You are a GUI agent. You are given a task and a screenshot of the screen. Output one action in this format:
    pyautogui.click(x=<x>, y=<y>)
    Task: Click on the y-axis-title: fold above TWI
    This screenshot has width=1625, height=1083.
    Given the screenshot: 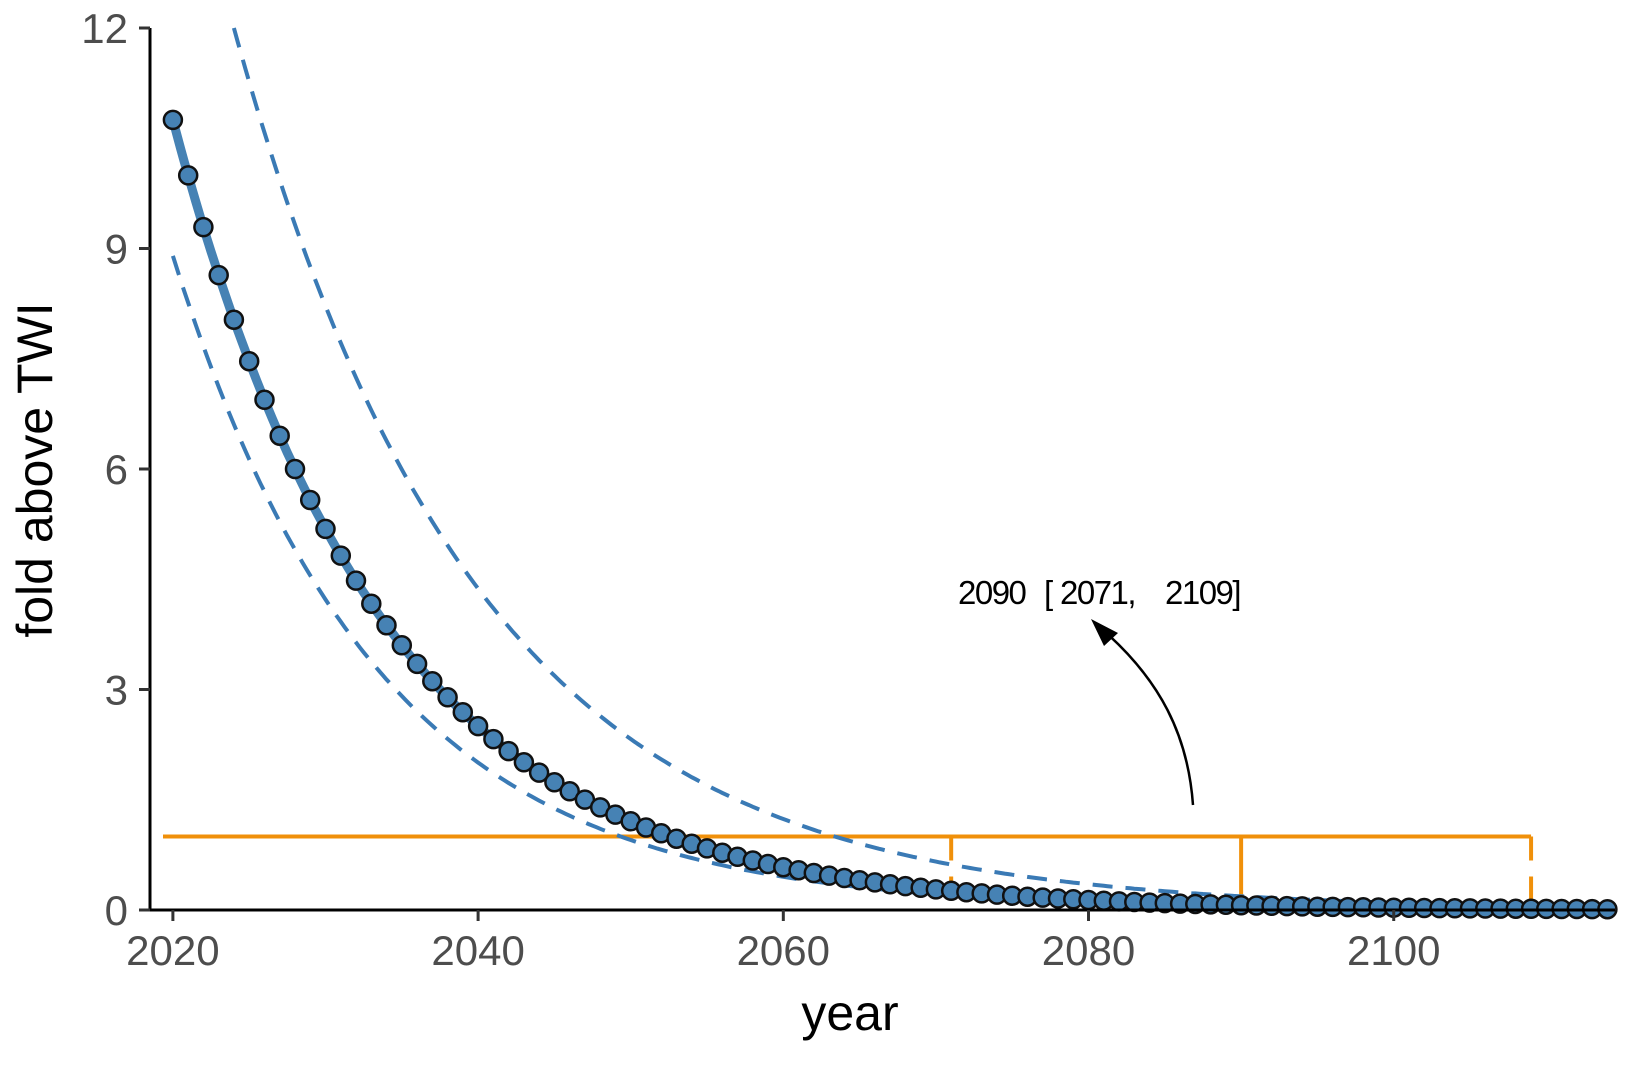 What is the action you would take?
    pyautogui.click(x=35, y=469)
    